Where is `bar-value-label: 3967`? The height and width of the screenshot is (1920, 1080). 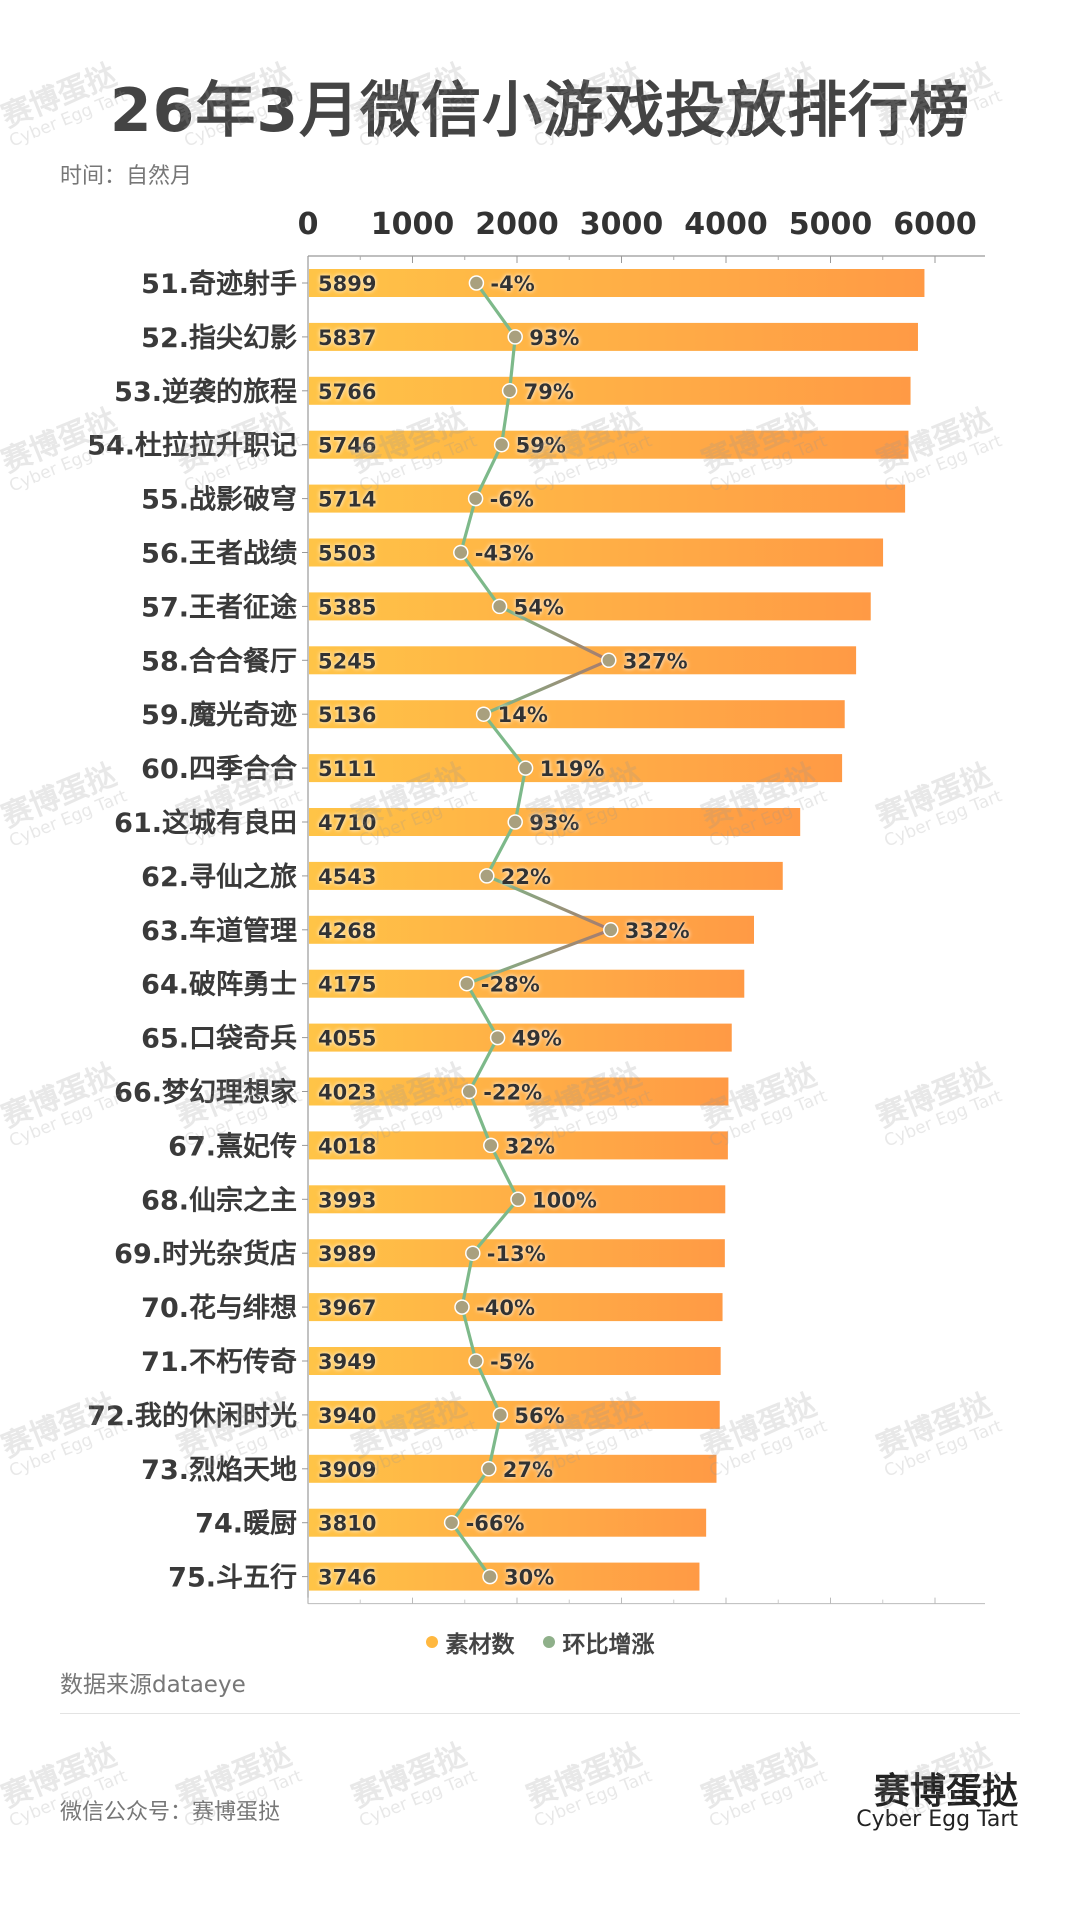
bar-value-label: 3967 is located at coordinates (347, 1308).